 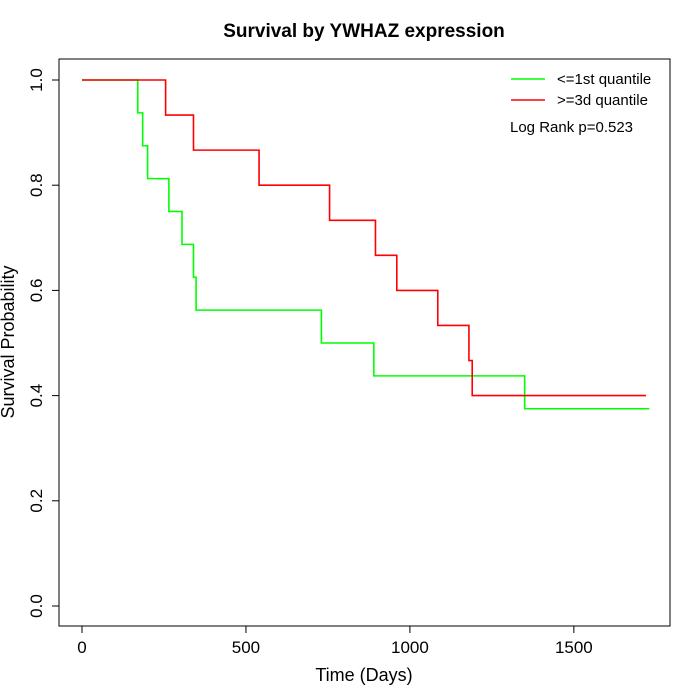 I want to click on y-axis-label: Survival Probability, so click(x=9, y=341).